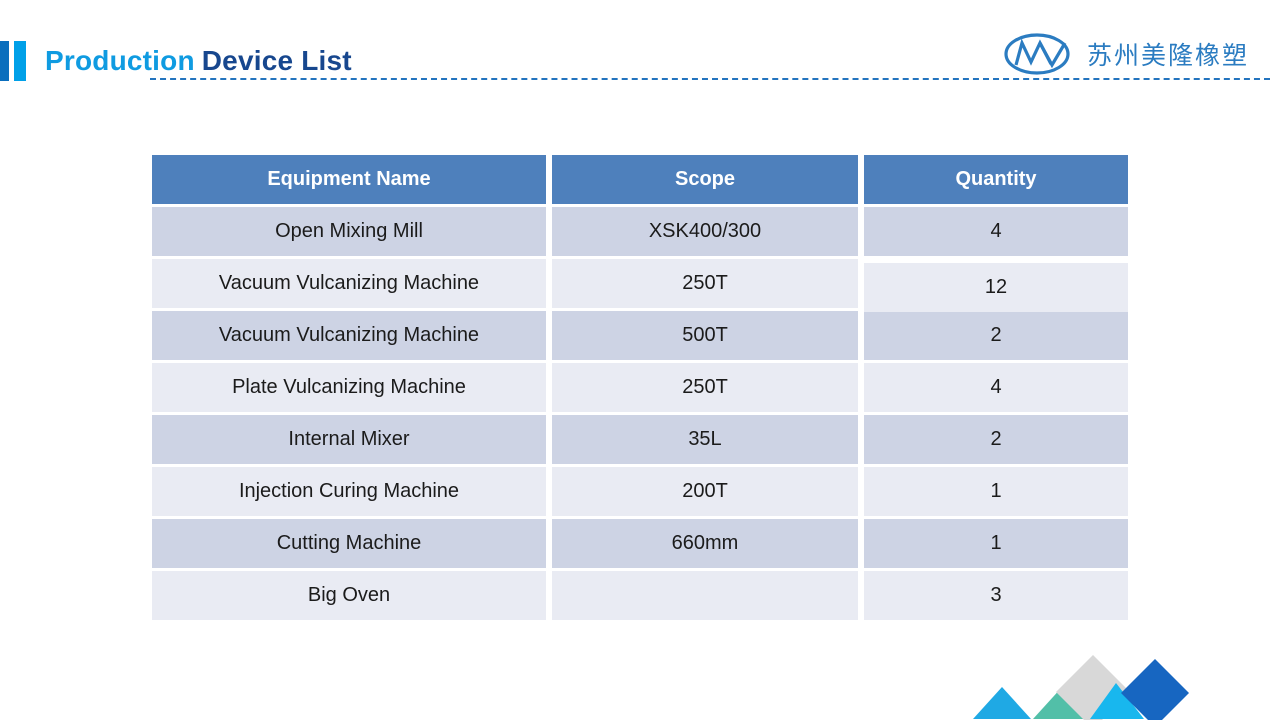 The width and height of the screenshot is (1280, 720). I want to click on logo-m-icon, so click(1037, 54).